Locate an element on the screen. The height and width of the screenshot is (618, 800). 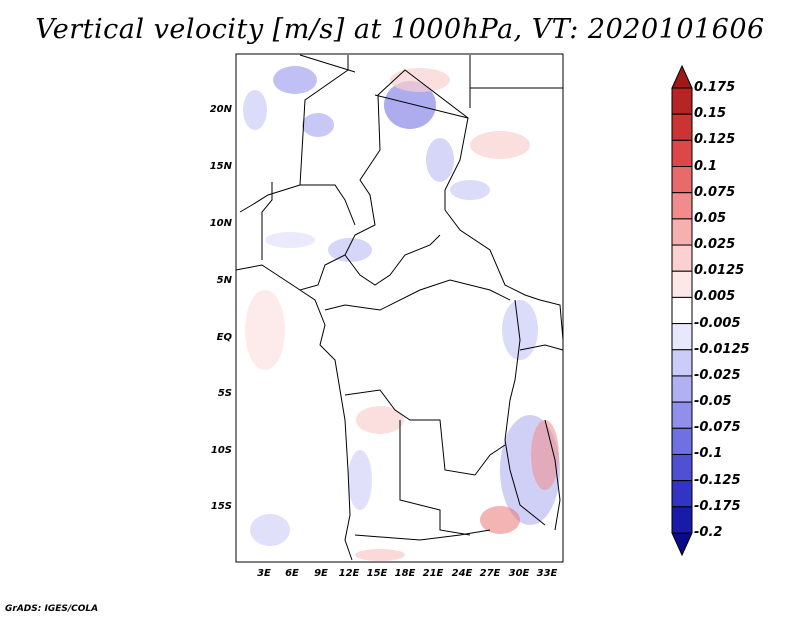
lat-label: 15S is located at coordinates (221, 506).